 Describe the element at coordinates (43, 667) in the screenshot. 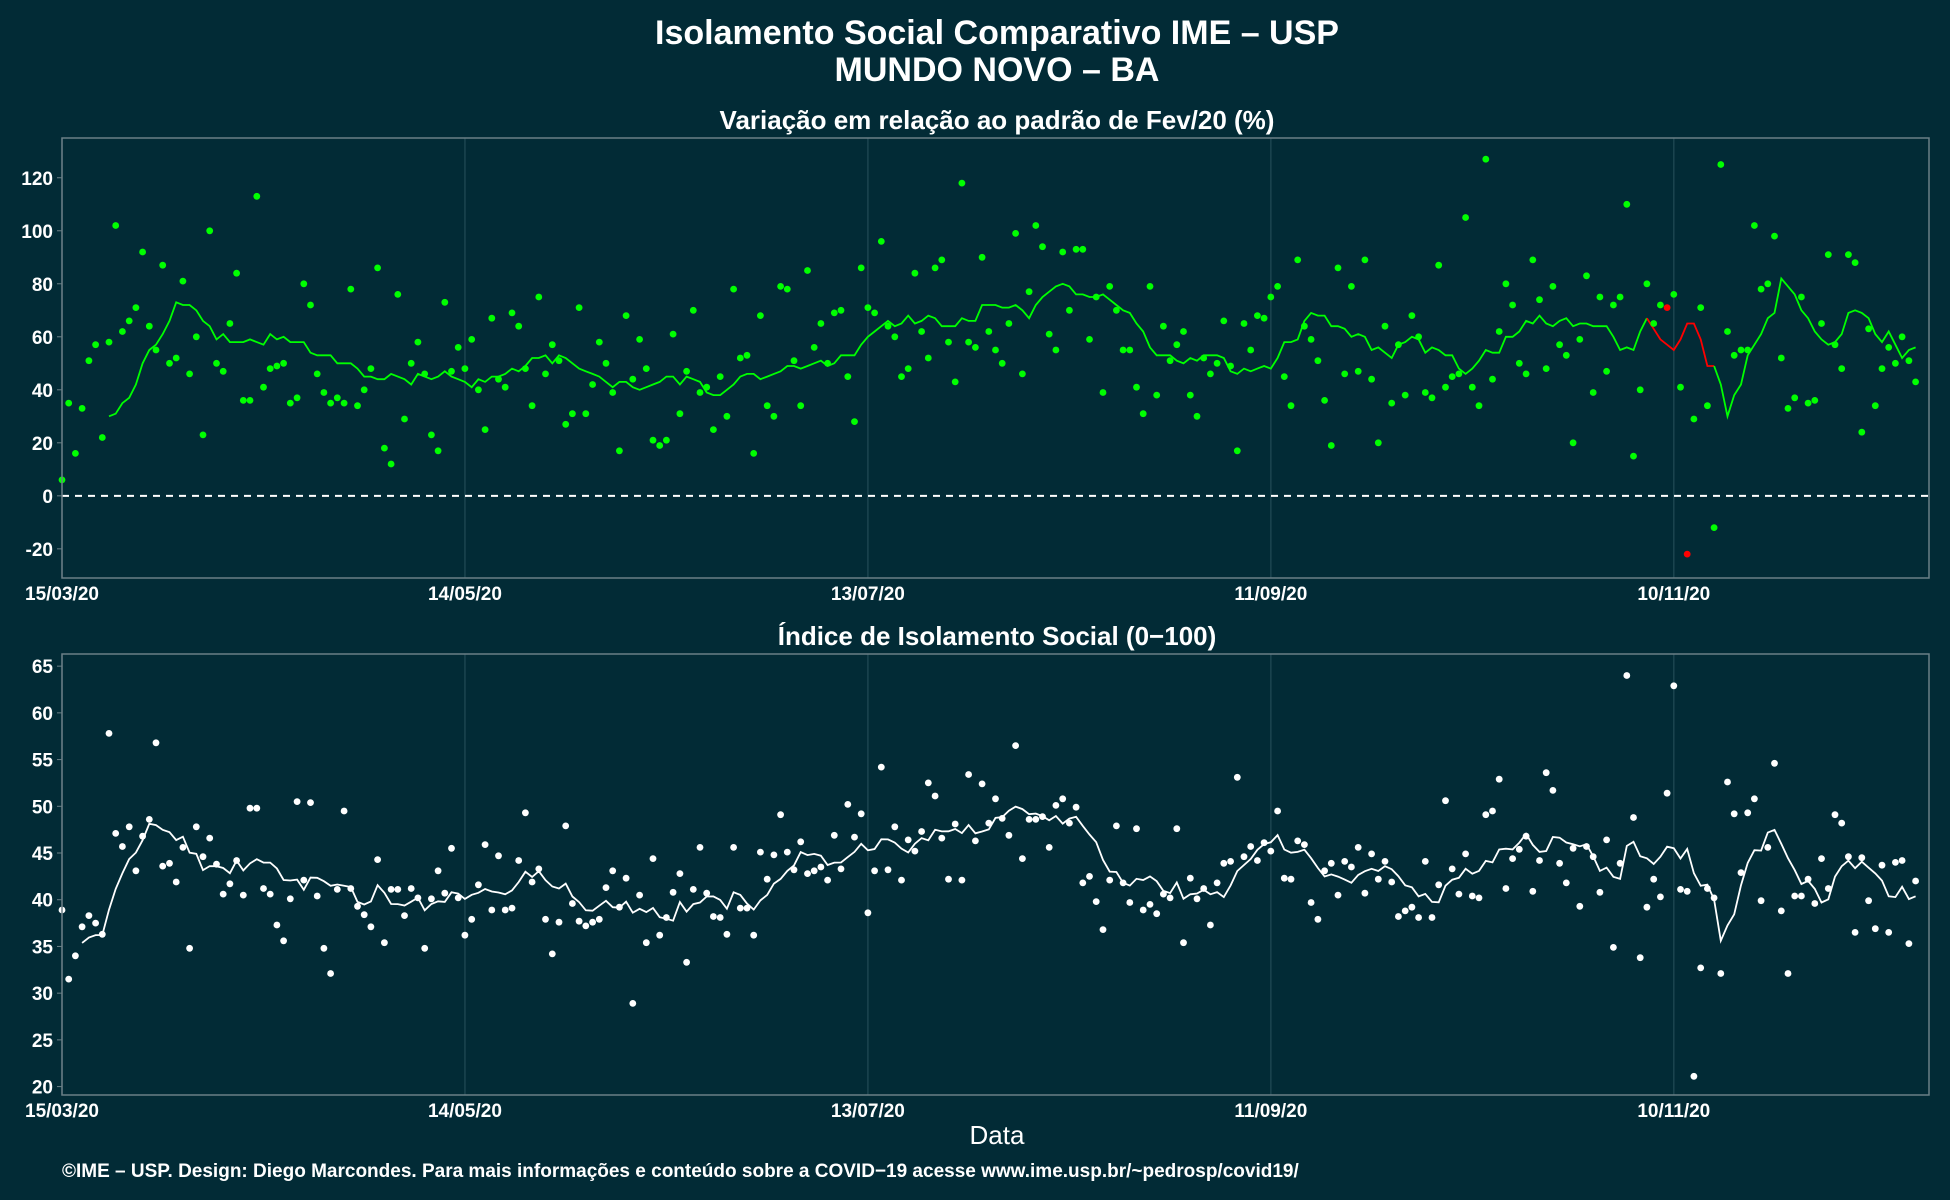

I see `y-tick-label: 65` at that location.